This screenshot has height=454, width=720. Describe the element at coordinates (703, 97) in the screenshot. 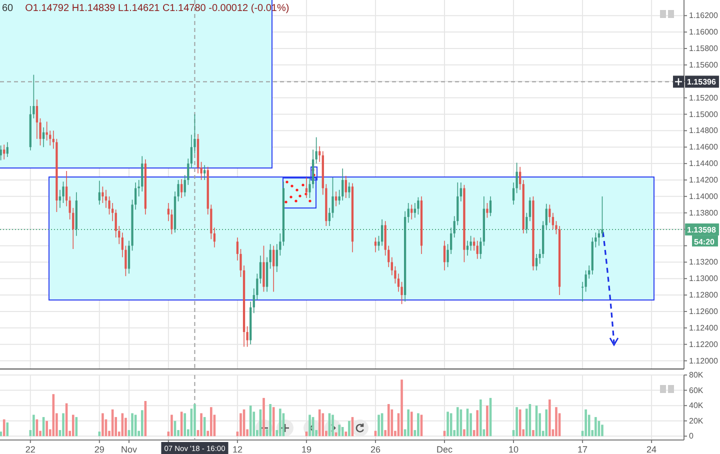

I see `y-tick-label: 1.15200` at that location.